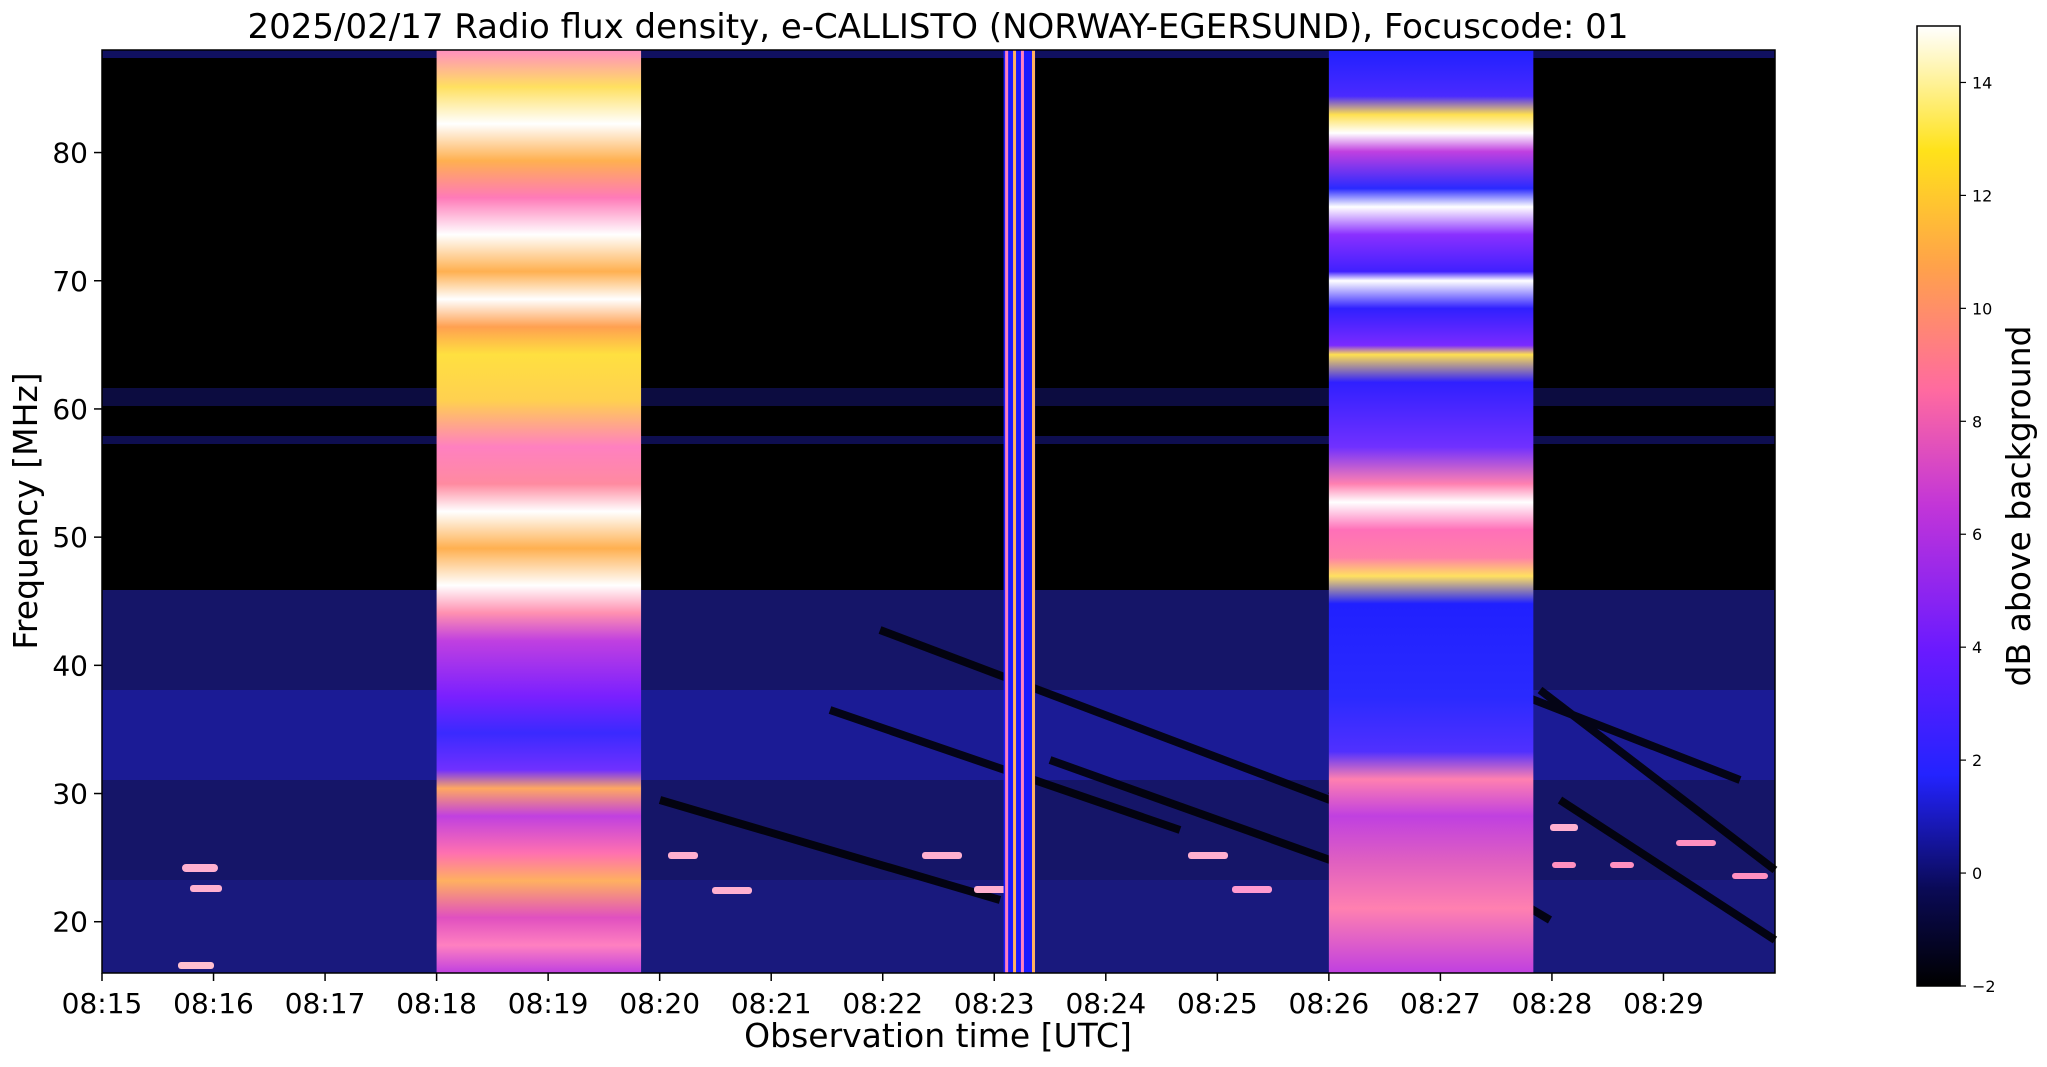 This screenshot has width=2047, height=1067. Describe the element at coordinates (938, 54) in the screenshot. I see `top-edge-band` at that location.